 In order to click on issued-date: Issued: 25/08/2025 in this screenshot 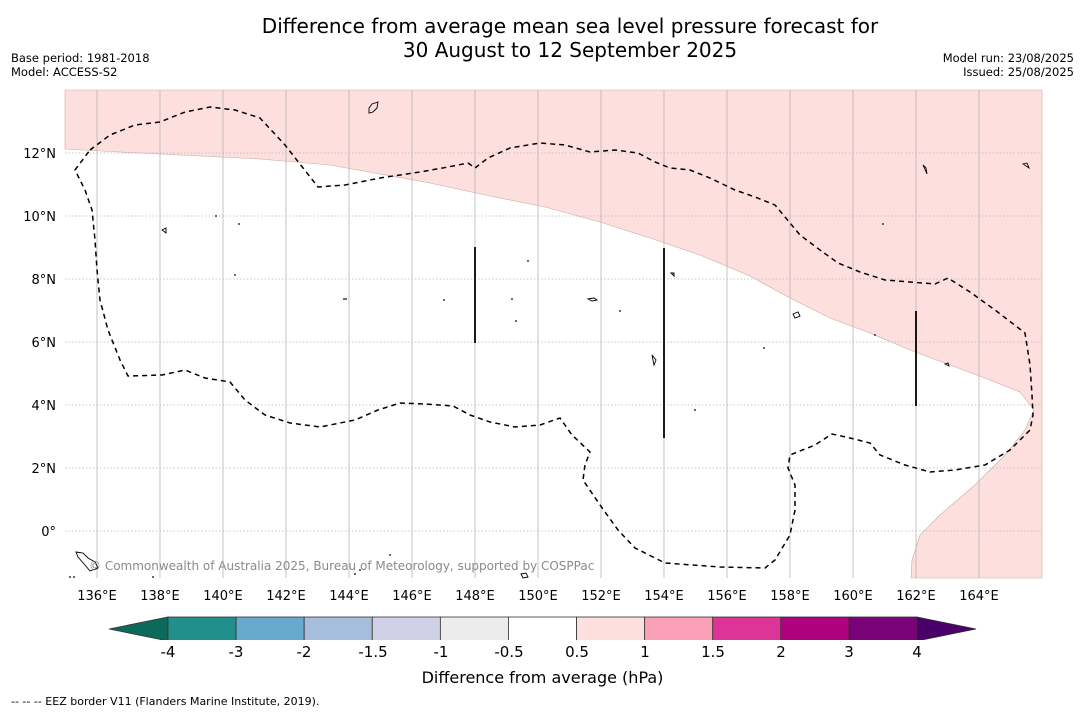, I will do `click(1018, 72)`.